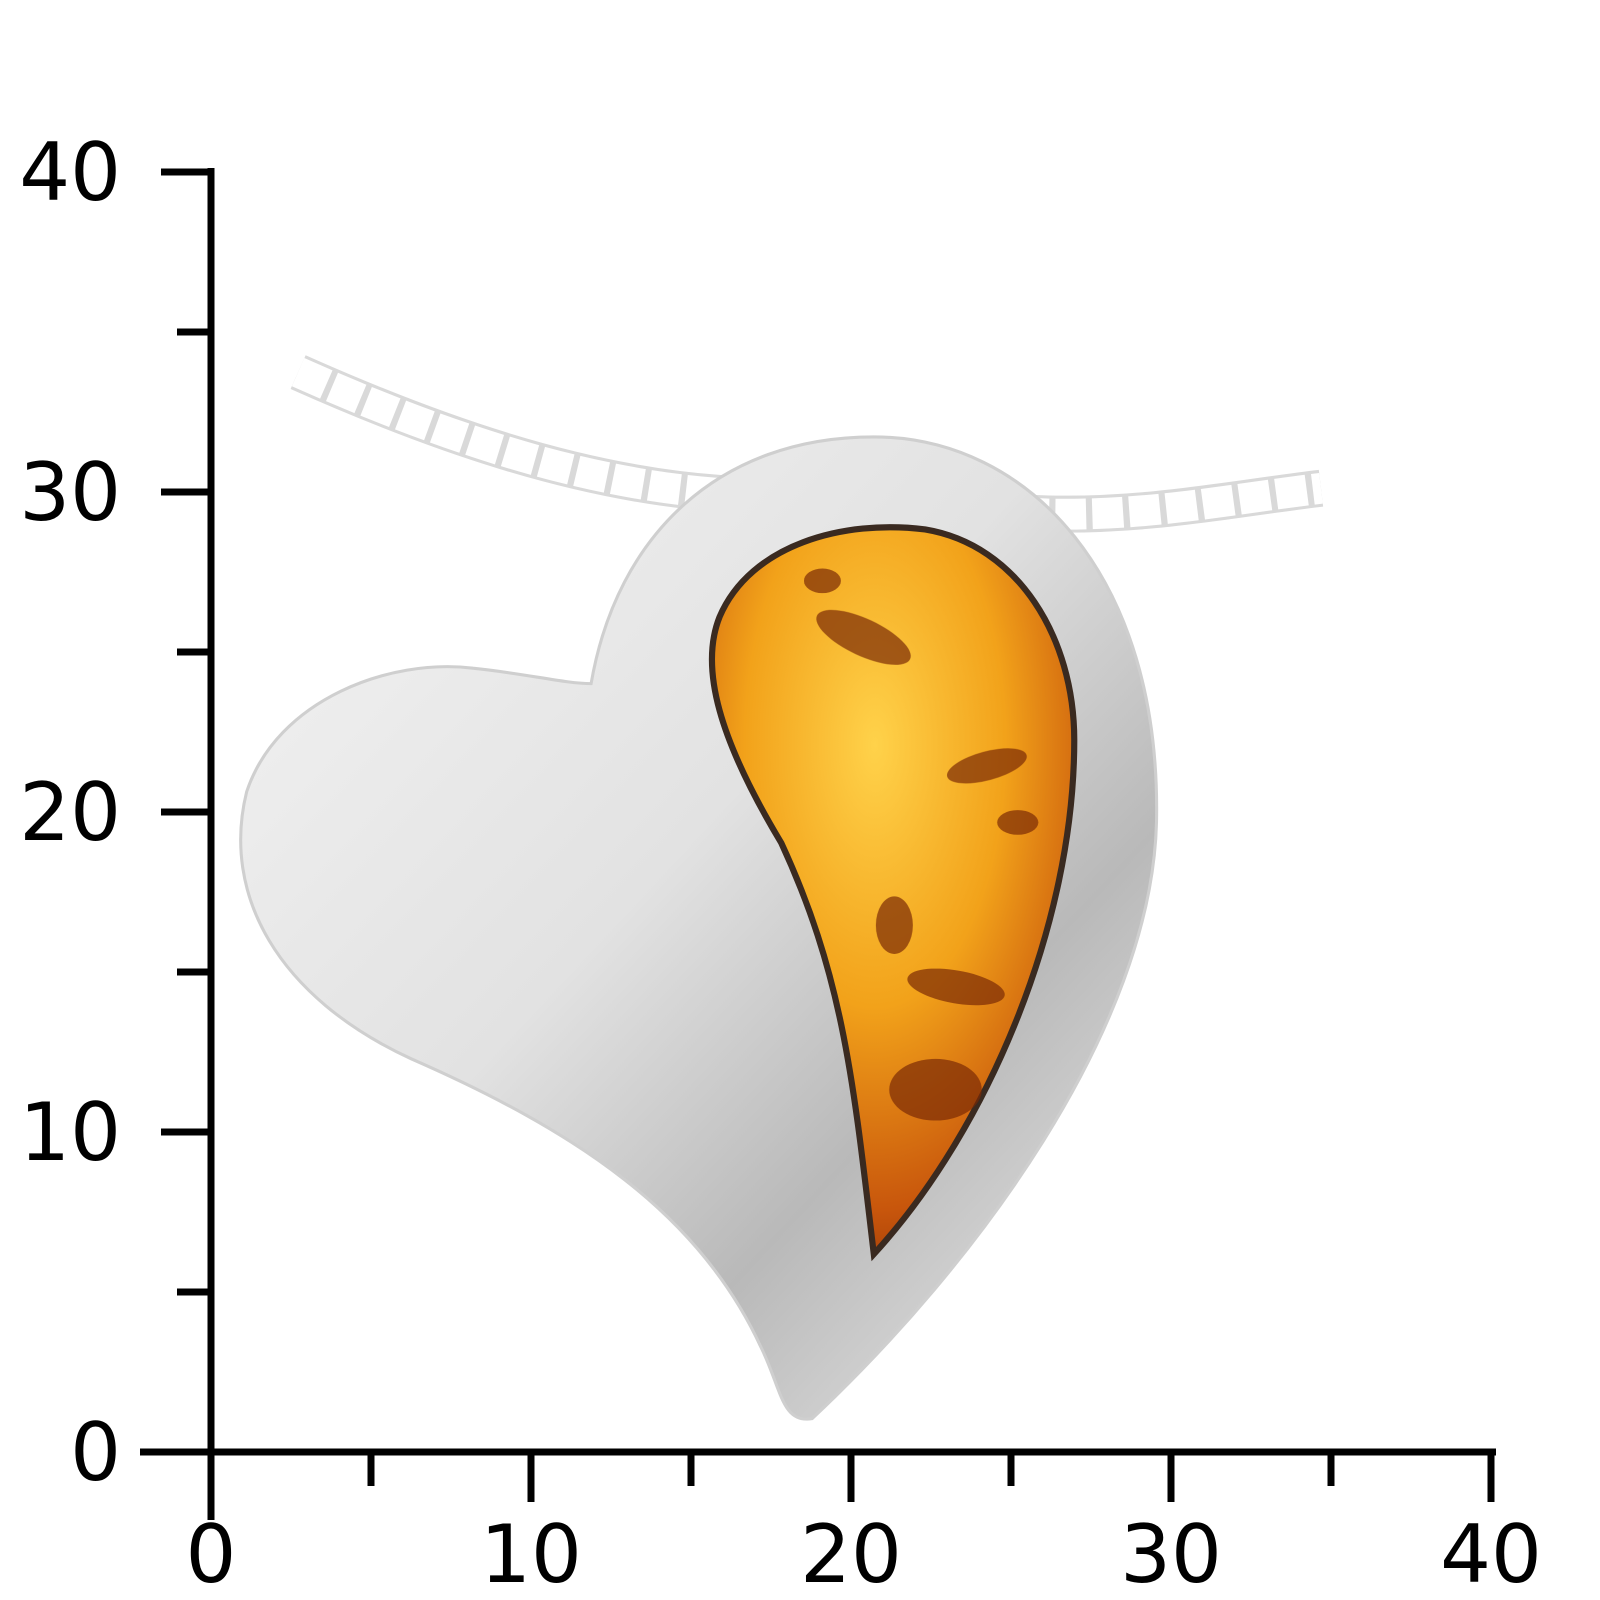 The image size is (1600, 1600). What do you see at coordinates (70, 1132) in the screenshot?
I see `y-tick-label: 10` at bounding box center [70, 1132].